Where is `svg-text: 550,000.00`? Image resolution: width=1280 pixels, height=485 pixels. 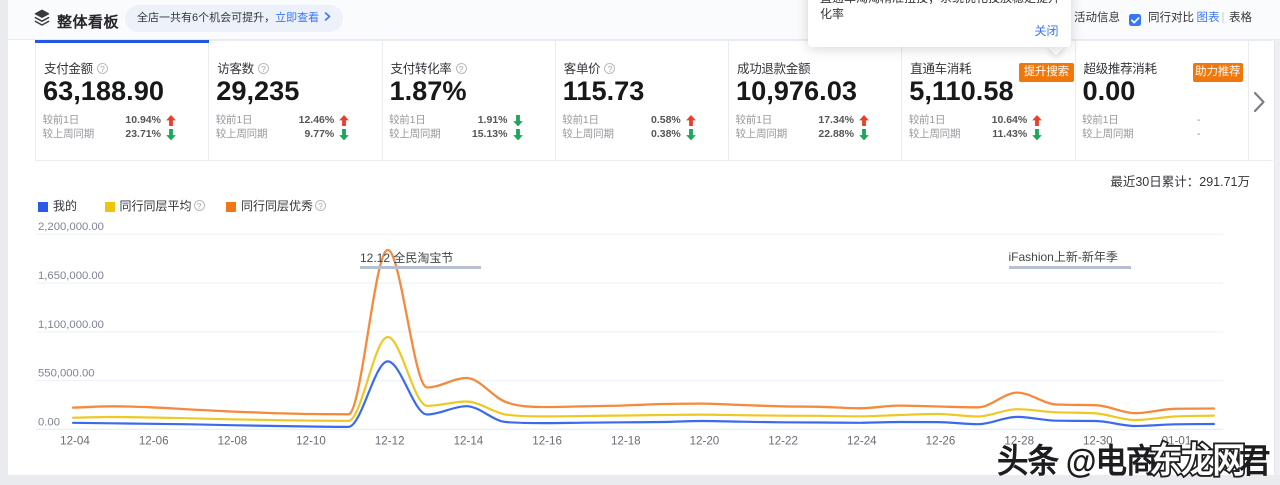
svg-text: 550,000.00 is located at coordinates (66, 374).